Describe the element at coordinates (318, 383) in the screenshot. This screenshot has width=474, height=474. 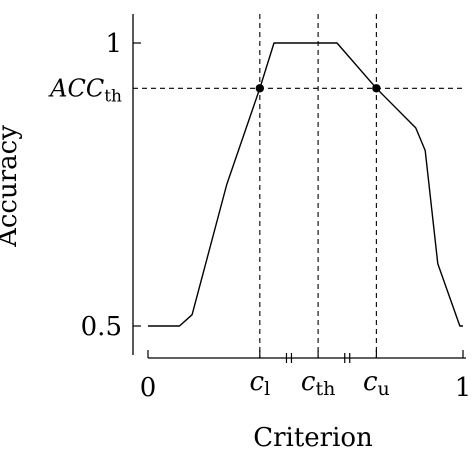
I see `x-label-c-th: cth` at that location.